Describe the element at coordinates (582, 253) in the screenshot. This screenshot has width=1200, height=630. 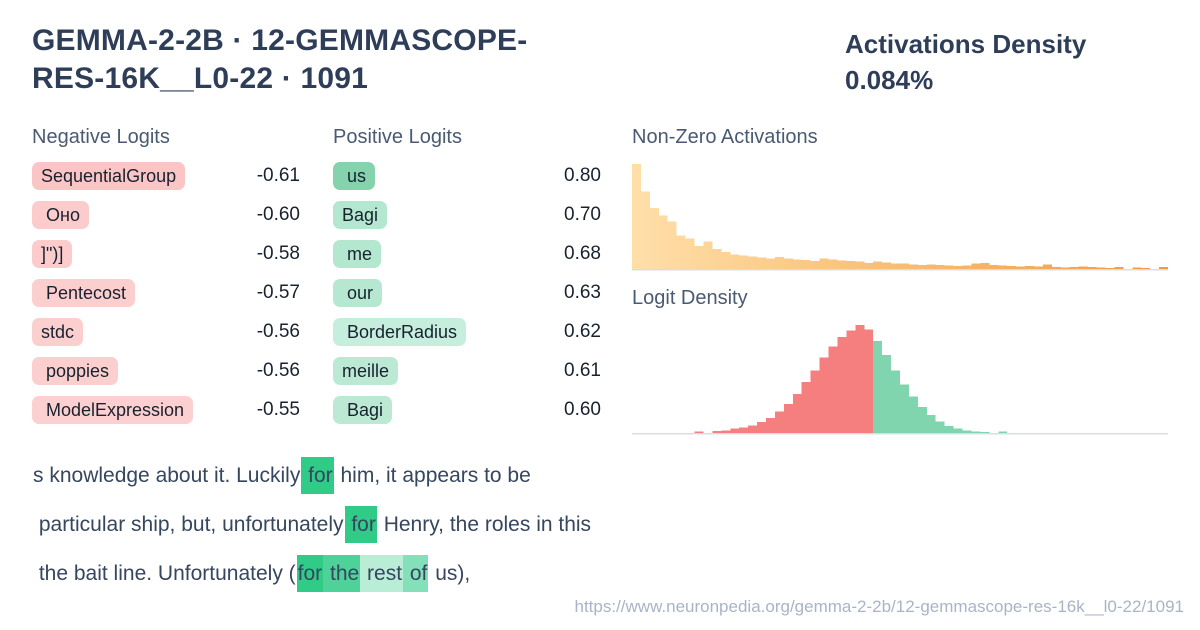
I see `logit-value: 0.68` at that location.